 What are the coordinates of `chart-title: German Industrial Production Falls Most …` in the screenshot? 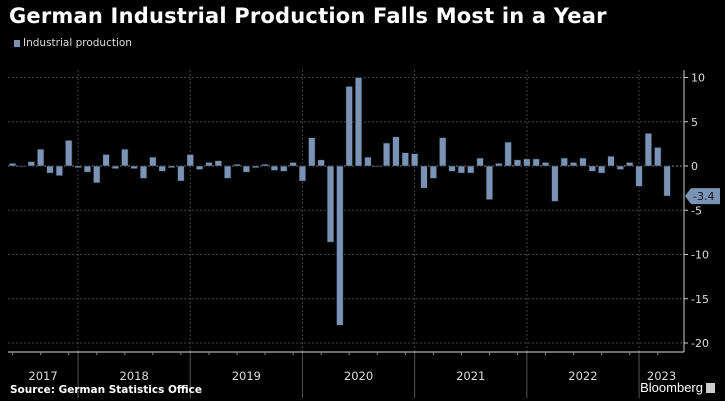 It's located at (308, 16).